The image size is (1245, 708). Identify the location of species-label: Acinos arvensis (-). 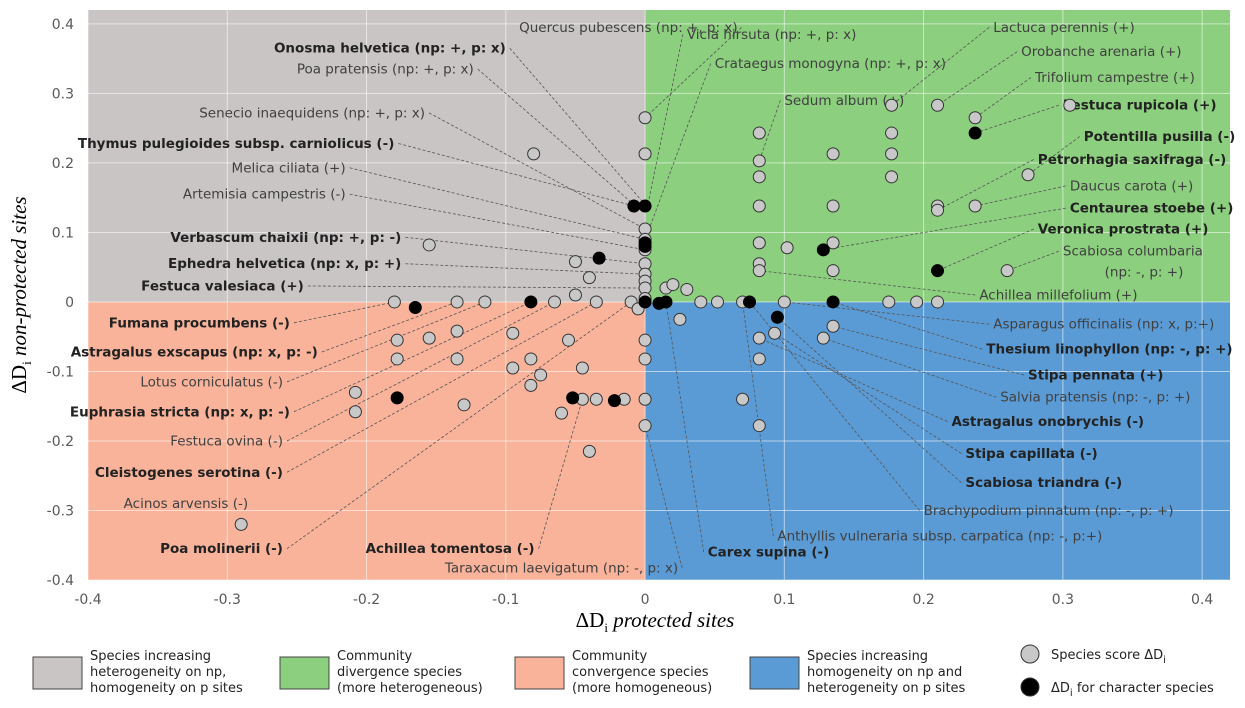
(186, 504).